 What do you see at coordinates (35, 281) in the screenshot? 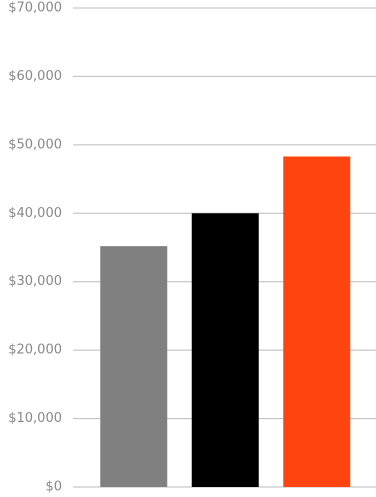
I see `y-tick-label: $30,000` at bounding box center [35, 281].